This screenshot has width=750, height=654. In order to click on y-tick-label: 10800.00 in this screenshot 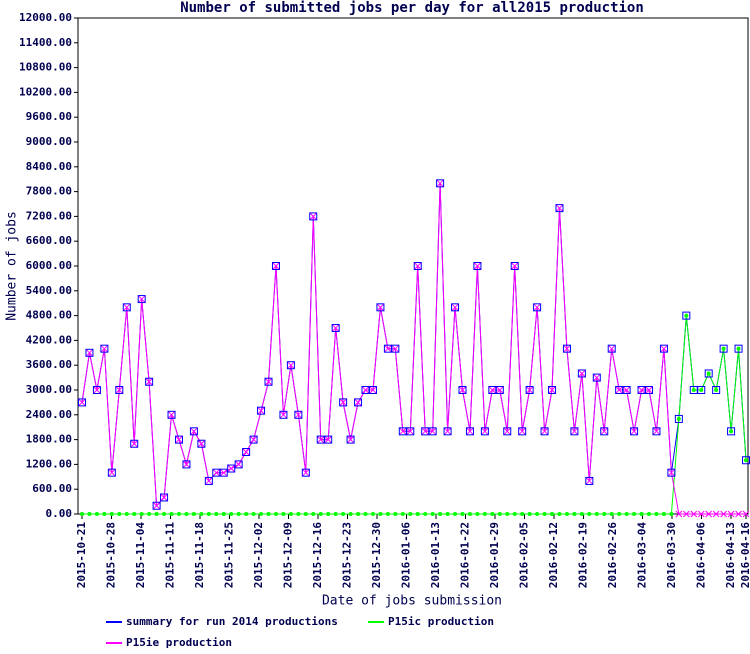, I will do `click(45, 67)`.